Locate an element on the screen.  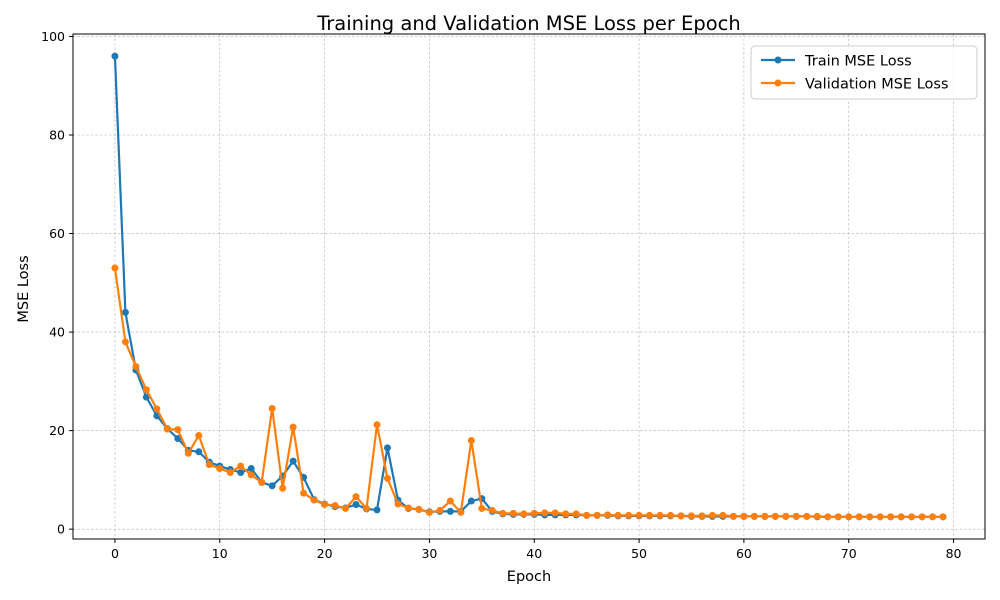
legend-label-train: Train MSE Loss is located at coordinates (858, 62).